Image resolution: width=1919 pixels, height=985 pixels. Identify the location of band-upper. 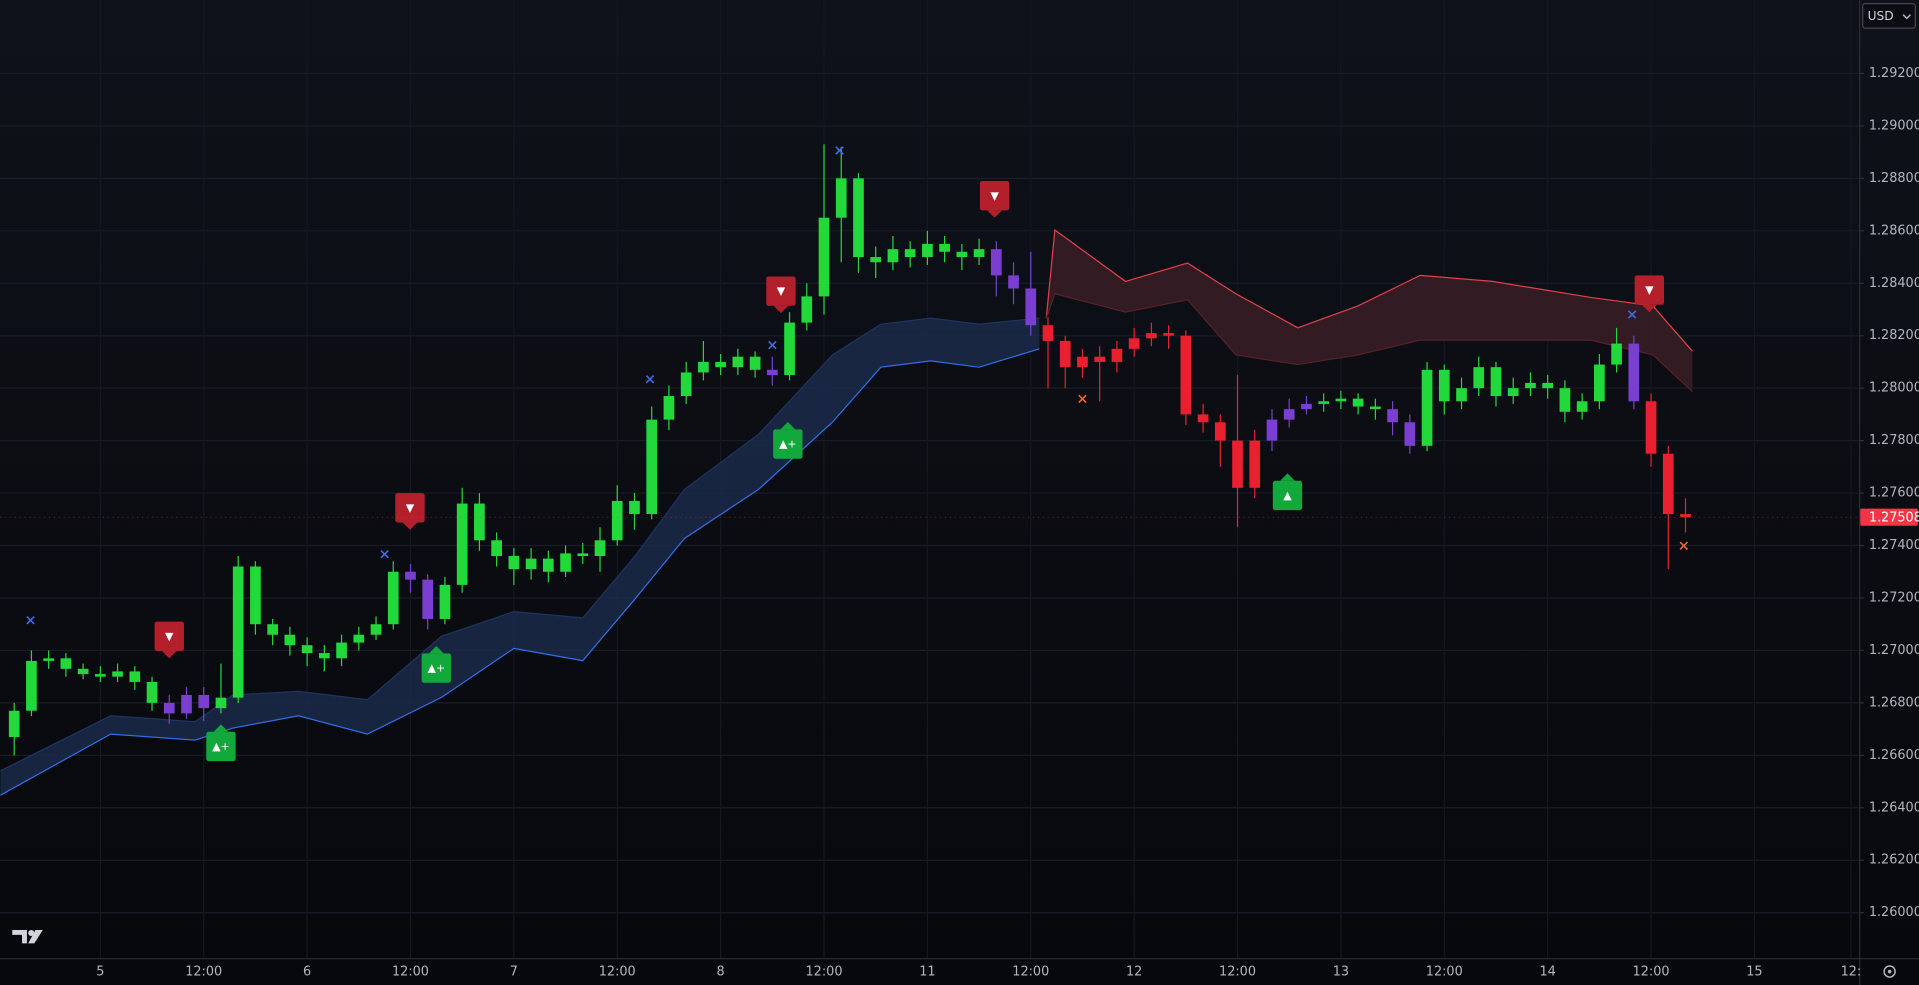
(1369, 290).